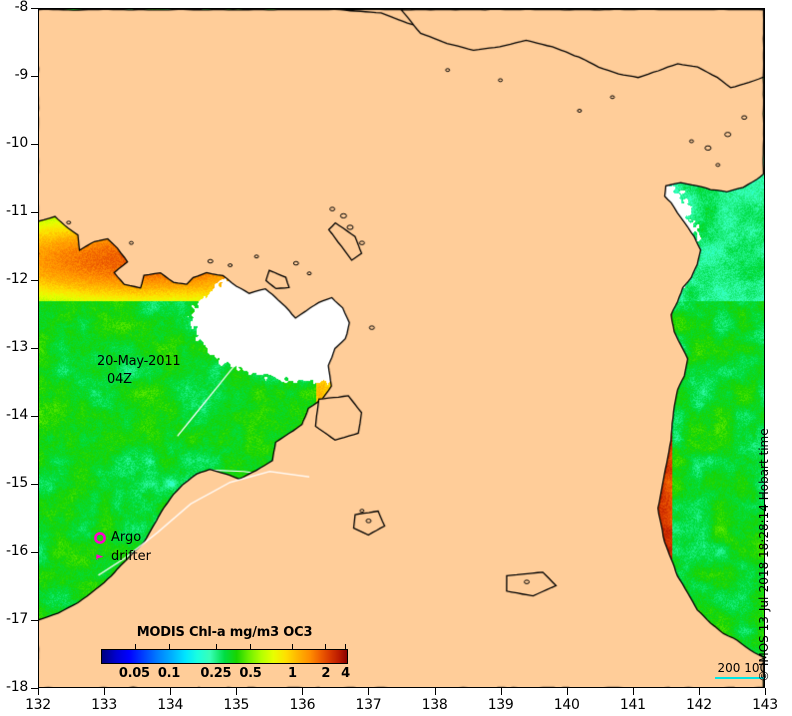 This screenshot has width=792, height=716. I want to click on colorbar-tick-labels: 0.05 0.1 0.25 0.5 1 2 4, so click(225, 675).